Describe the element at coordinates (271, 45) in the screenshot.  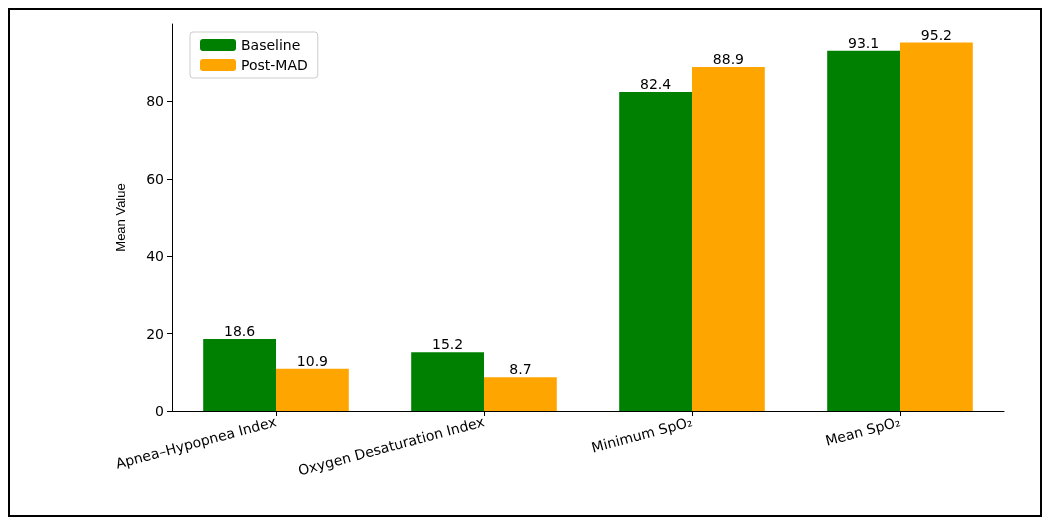
I see `legend-label: Baseline` at that location.